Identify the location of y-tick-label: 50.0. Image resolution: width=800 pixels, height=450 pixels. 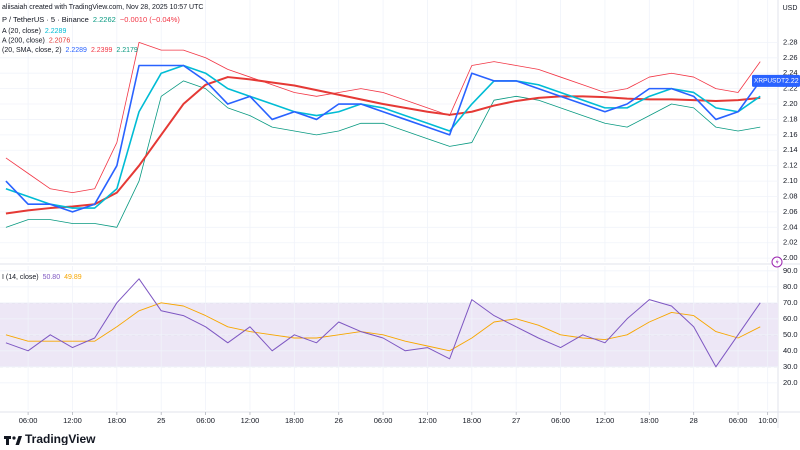
(790, 334).